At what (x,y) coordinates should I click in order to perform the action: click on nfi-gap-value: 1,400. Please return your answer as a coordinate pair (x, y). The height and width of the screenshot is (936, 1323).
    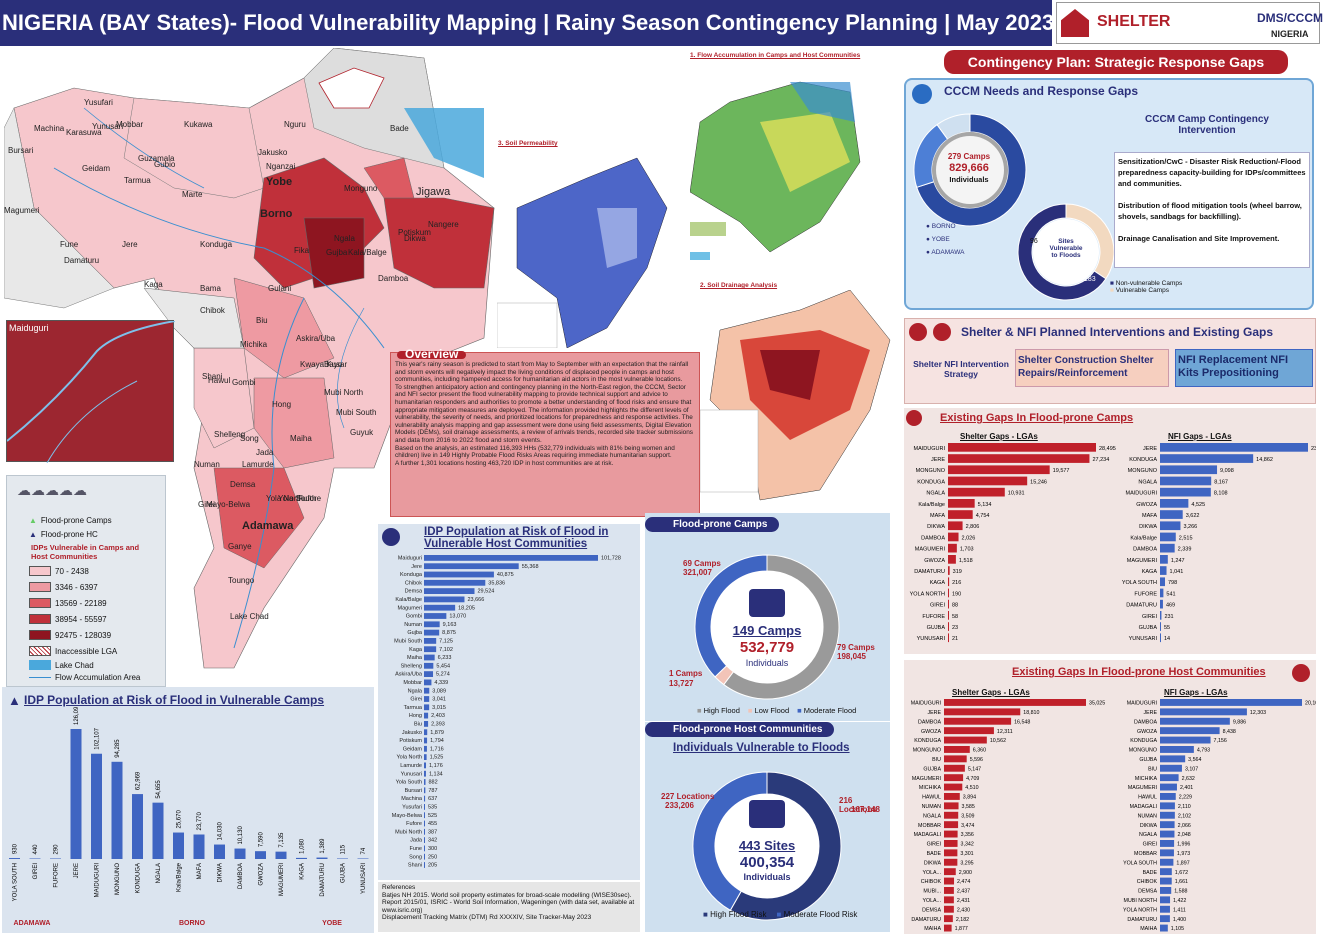
    Looking at the image, I should click on (1179, 920).